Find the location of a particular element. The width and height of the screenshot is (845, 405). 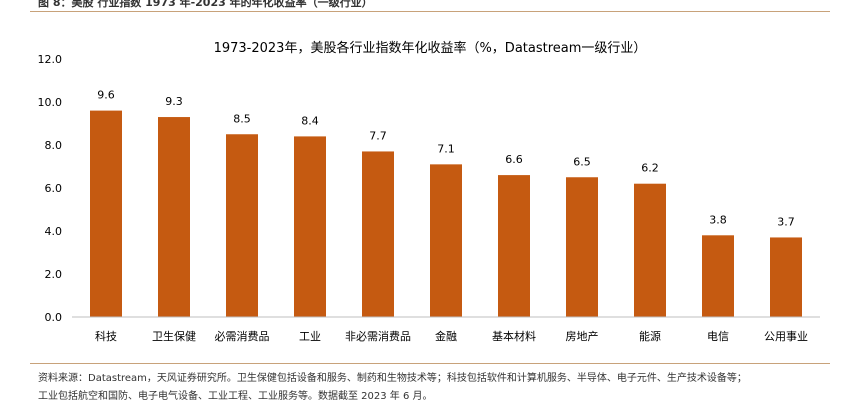

y-tick-label: 0.0 is located at coordinates (54, 317).